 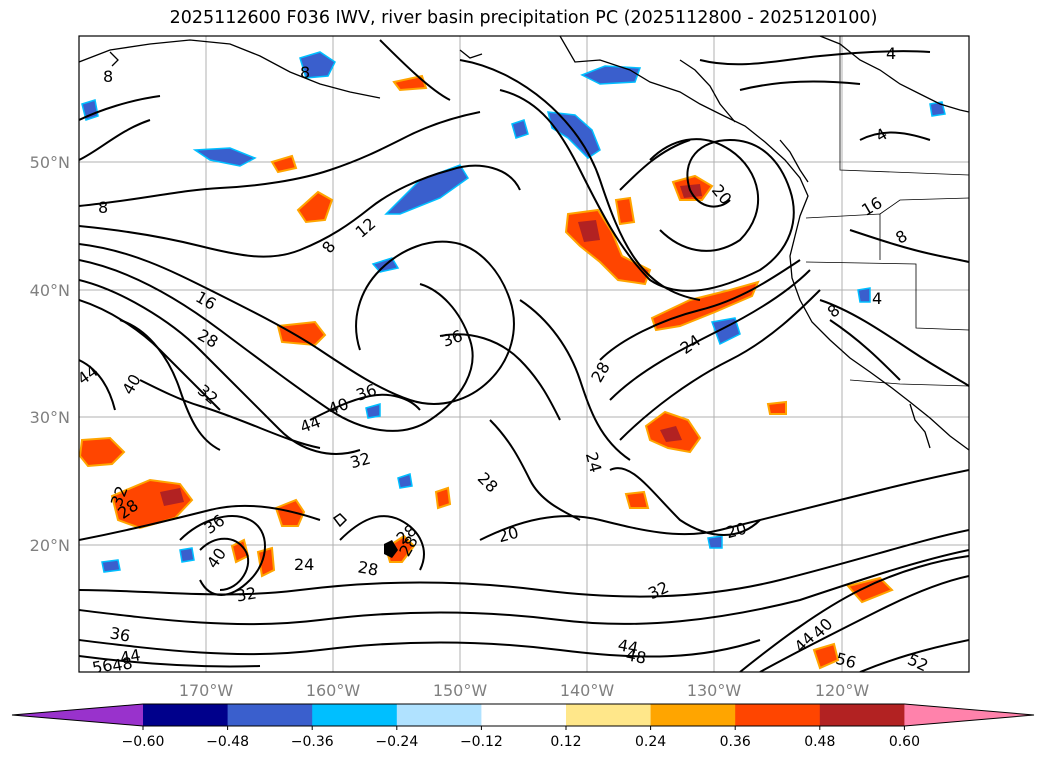 I want to click on colorbar-extend-min, so click(x=77, y=715).